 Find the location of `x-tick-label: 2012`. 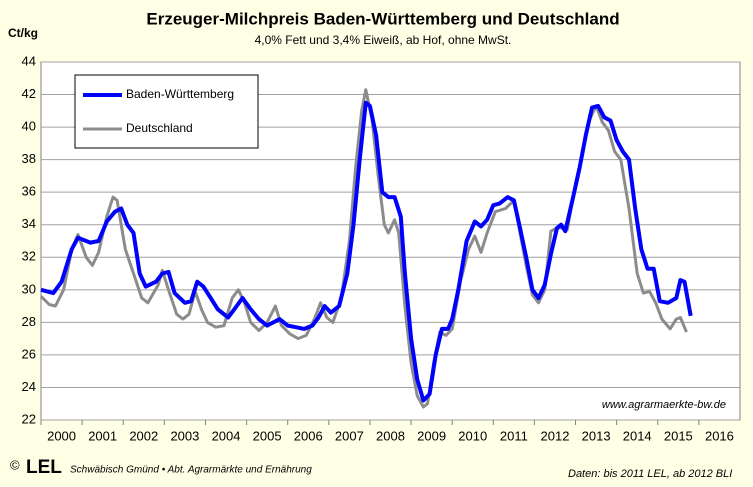

x-tick-label: 2012 is located at coordinates (555, 435).